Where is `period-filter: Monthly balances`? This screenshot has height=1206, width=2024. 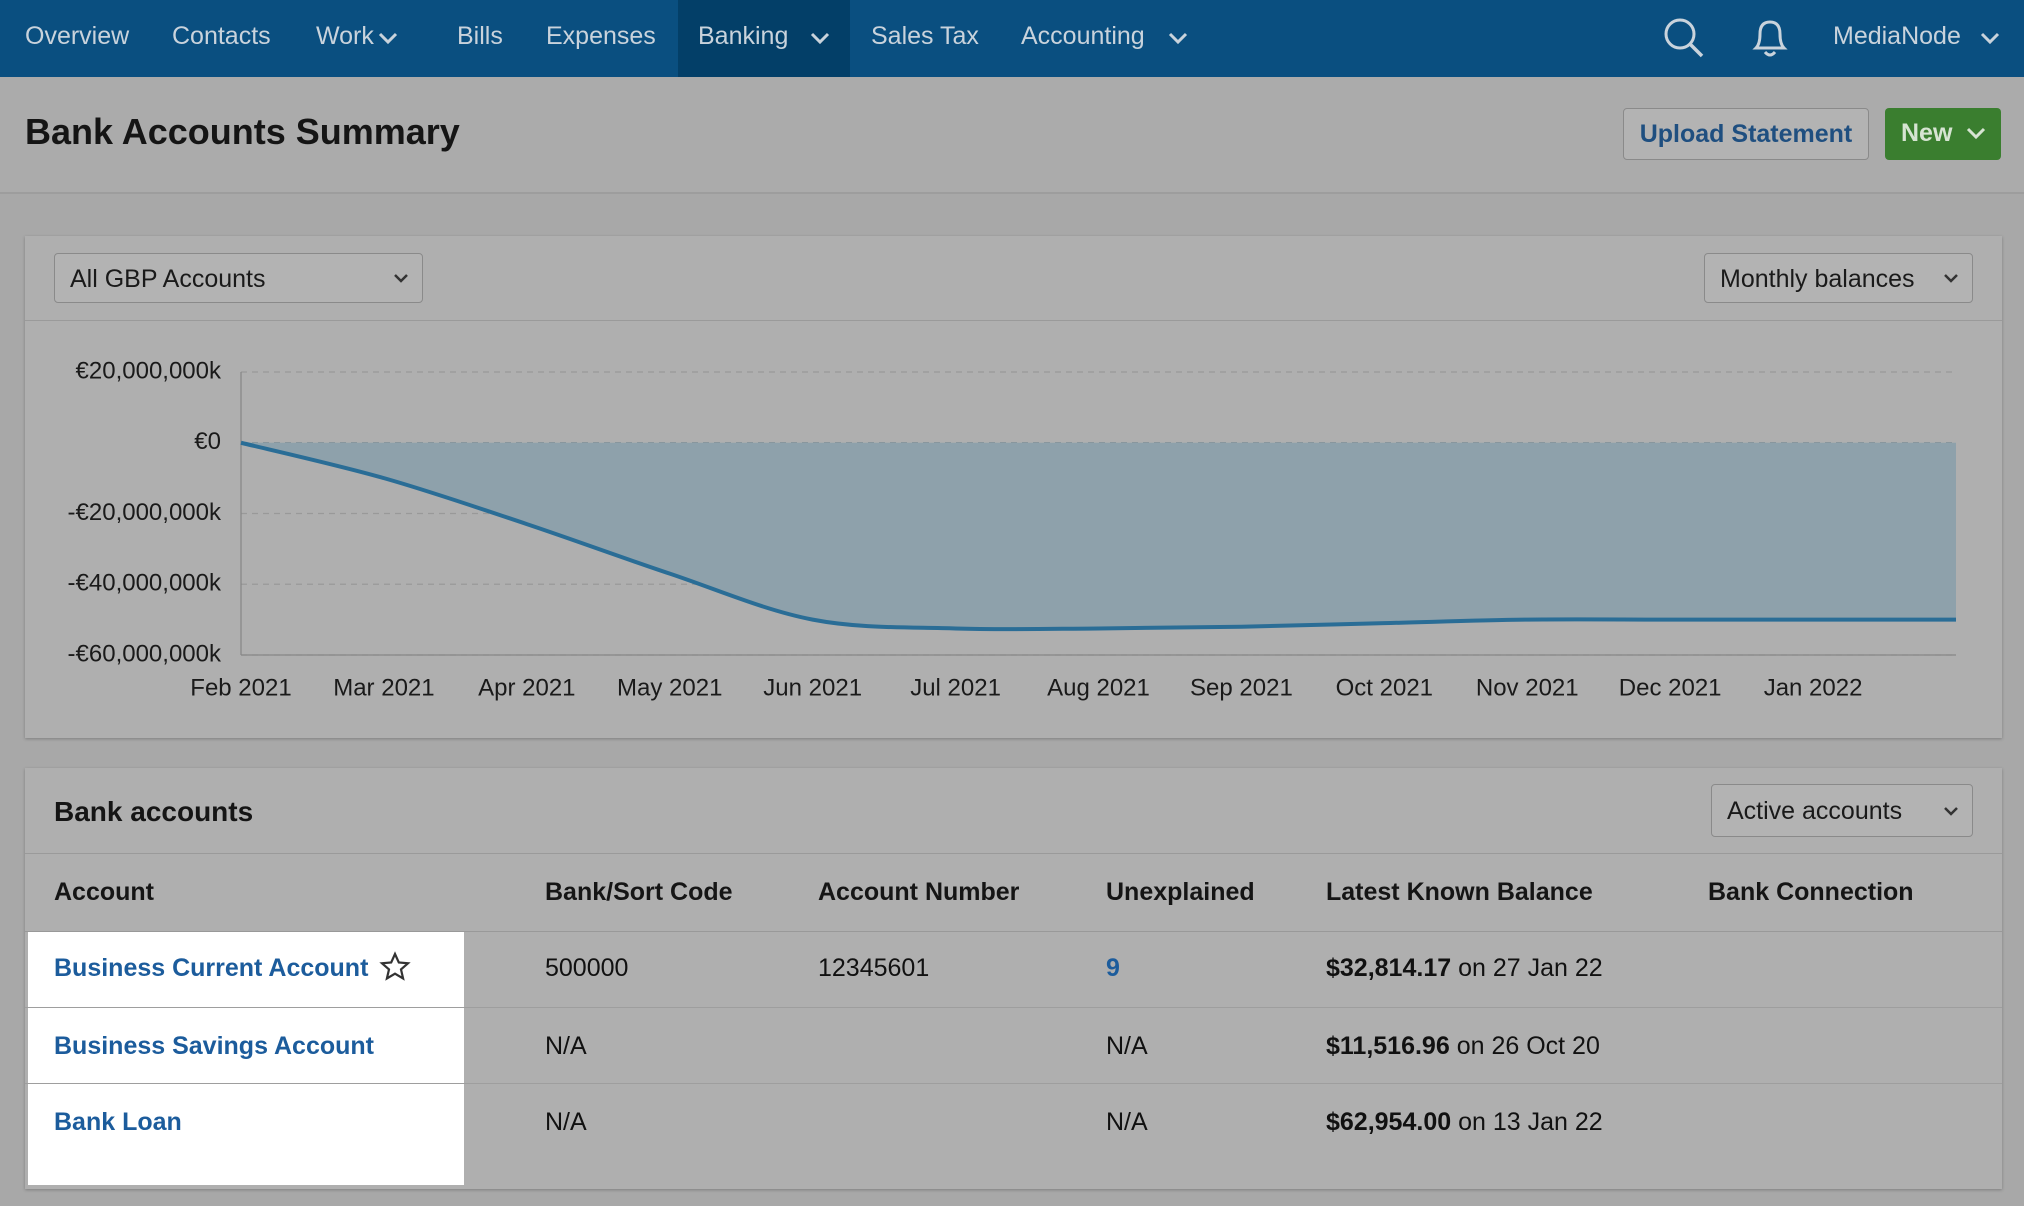 period-filter: Monthly balances is located at coordinates (1838, 278).